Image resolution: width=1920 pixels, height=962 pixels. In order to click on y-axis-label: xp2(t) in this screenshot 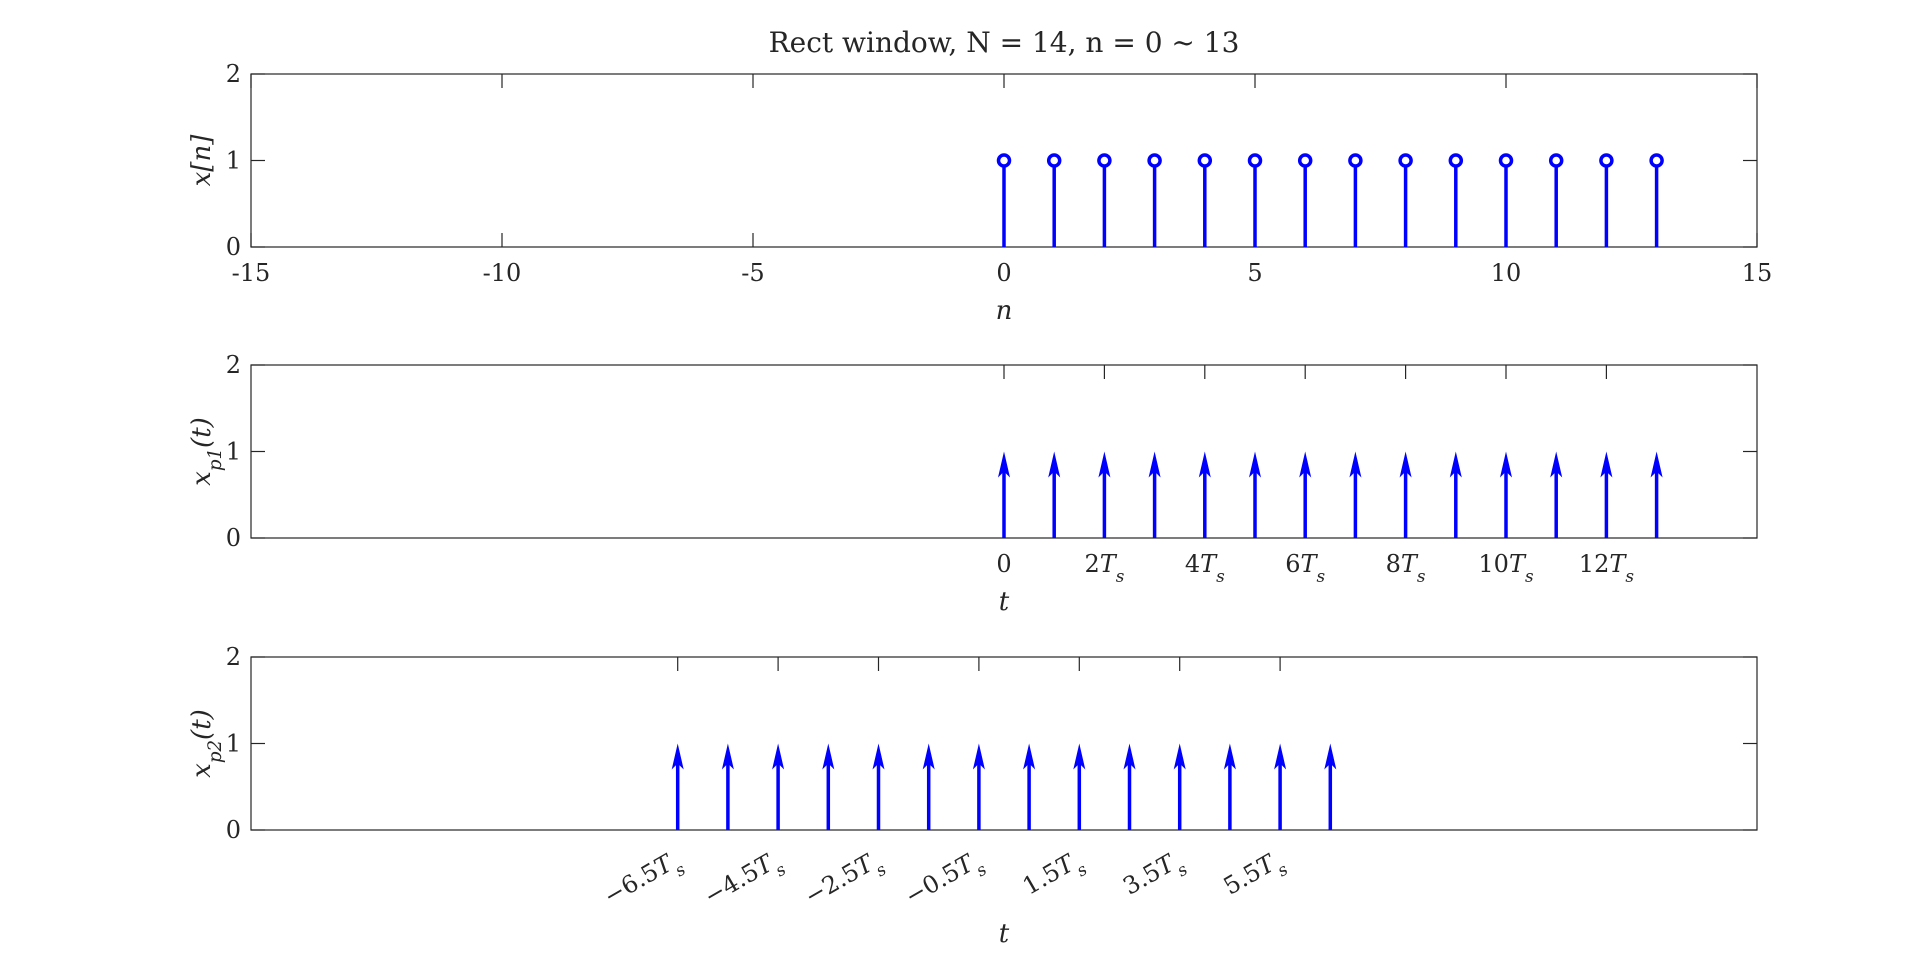, I will do `click(206, 743)`.